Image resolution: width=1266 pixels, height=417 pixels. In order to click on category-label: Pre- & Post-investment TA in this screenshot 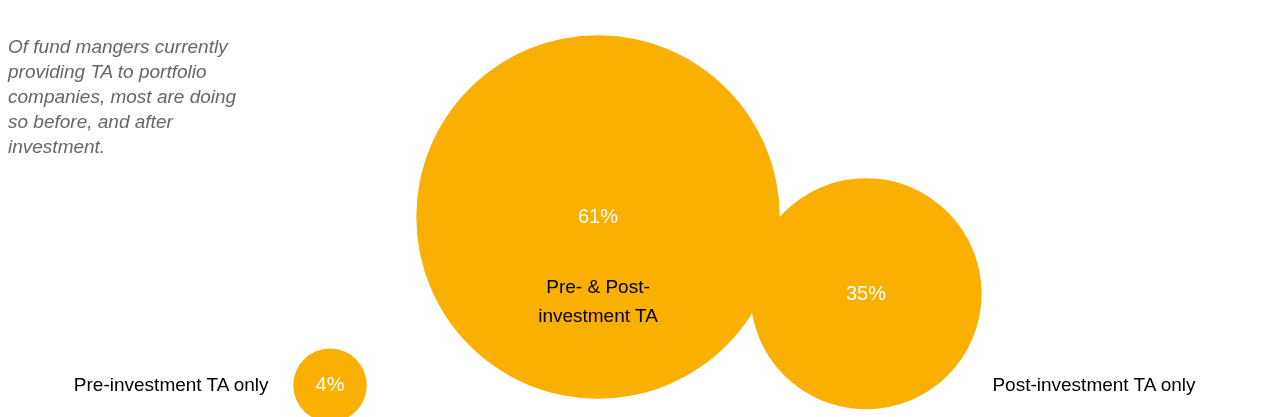, I will do `click(598, 301)`.